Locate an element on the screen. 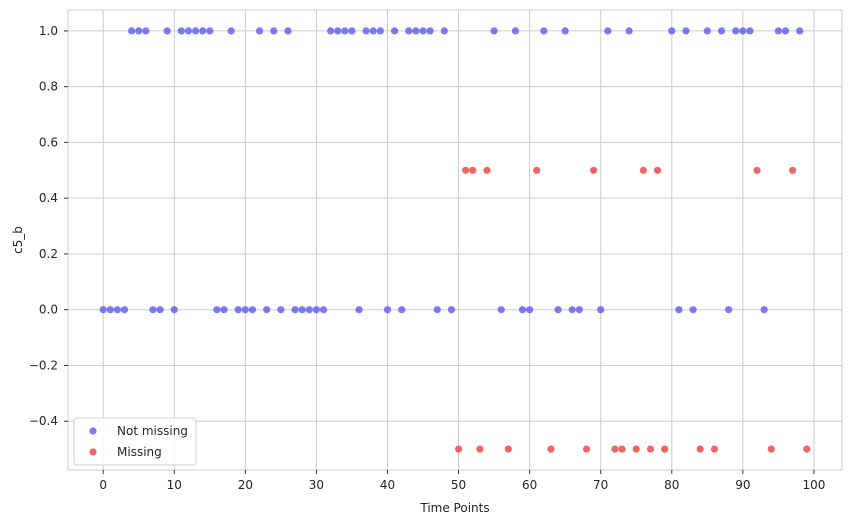  x-tick-label: 60 is located at coordinates (529, 485).